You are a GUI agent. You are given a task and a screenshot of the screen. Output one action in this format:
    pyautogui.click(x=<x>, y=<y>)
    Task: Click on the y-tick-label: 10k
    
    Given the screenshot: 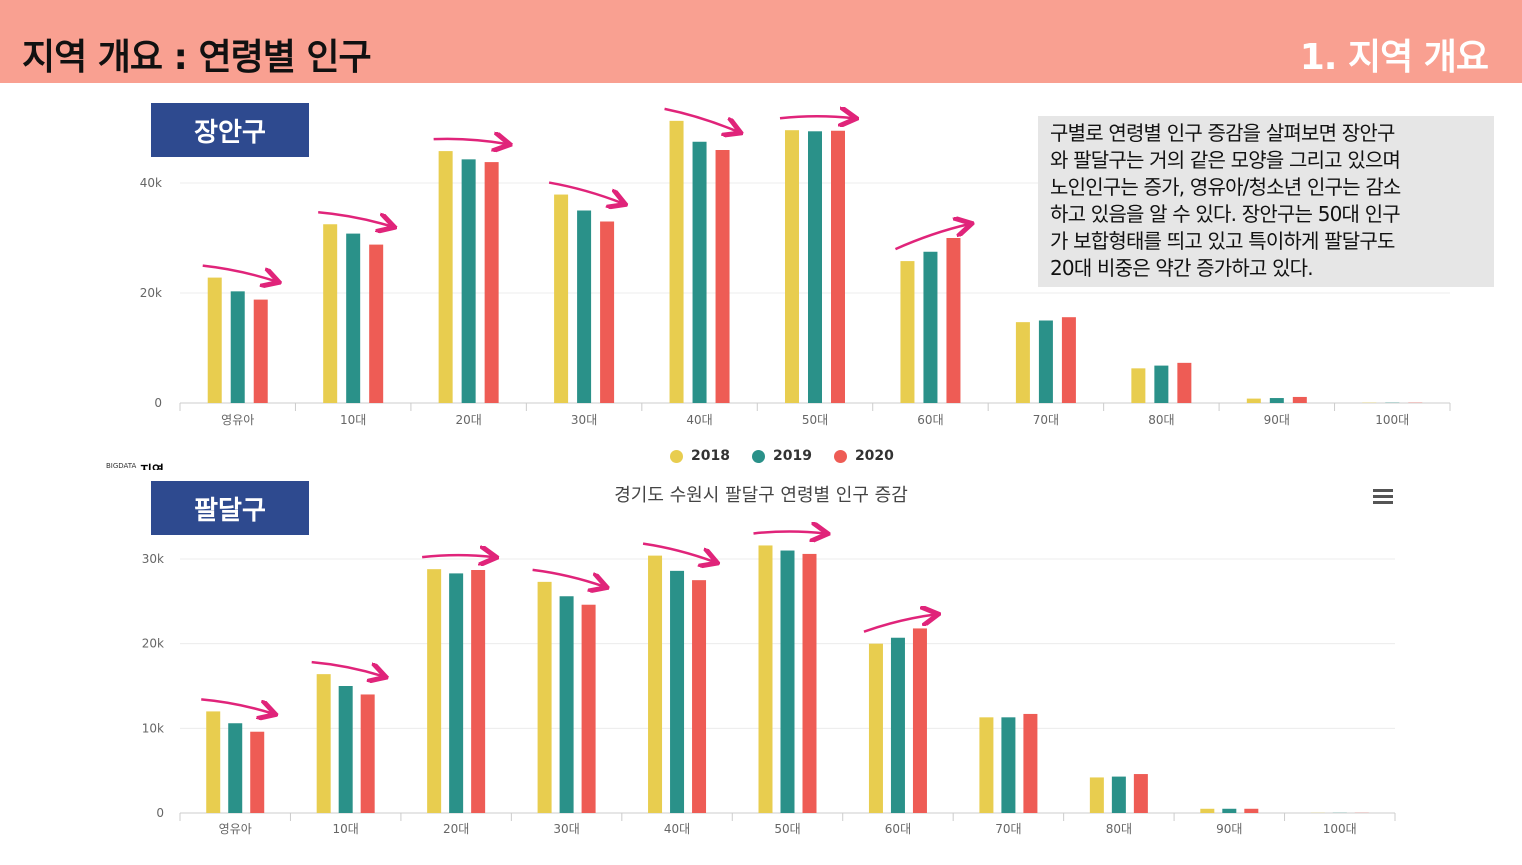 What is the action you would take?
    pyautogui.click(x=153, y=728)
    